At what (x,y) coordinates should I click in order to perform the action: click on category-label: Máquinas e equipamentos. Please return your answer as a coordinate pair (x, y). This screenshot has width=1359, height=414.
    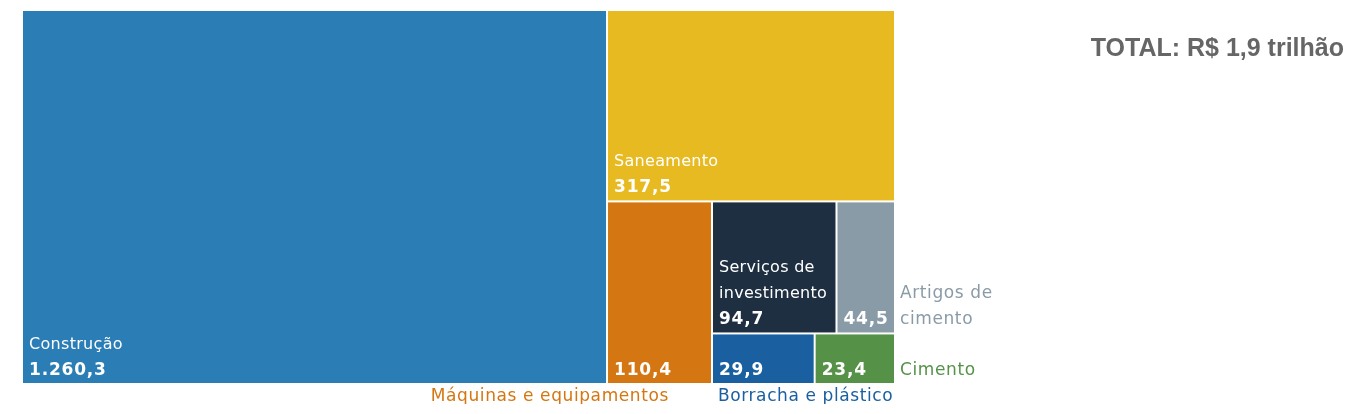
    Looking at the image, I should click on (549, 395).